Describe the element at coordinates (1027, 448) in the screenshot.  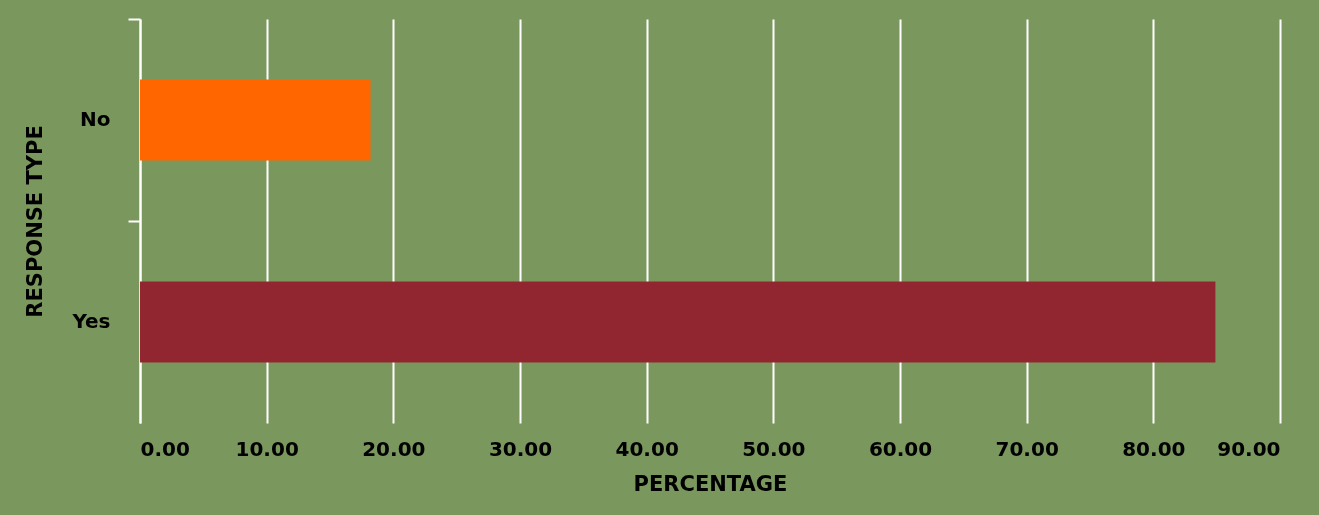
I see `x-tick-label: 70.00` at that location.